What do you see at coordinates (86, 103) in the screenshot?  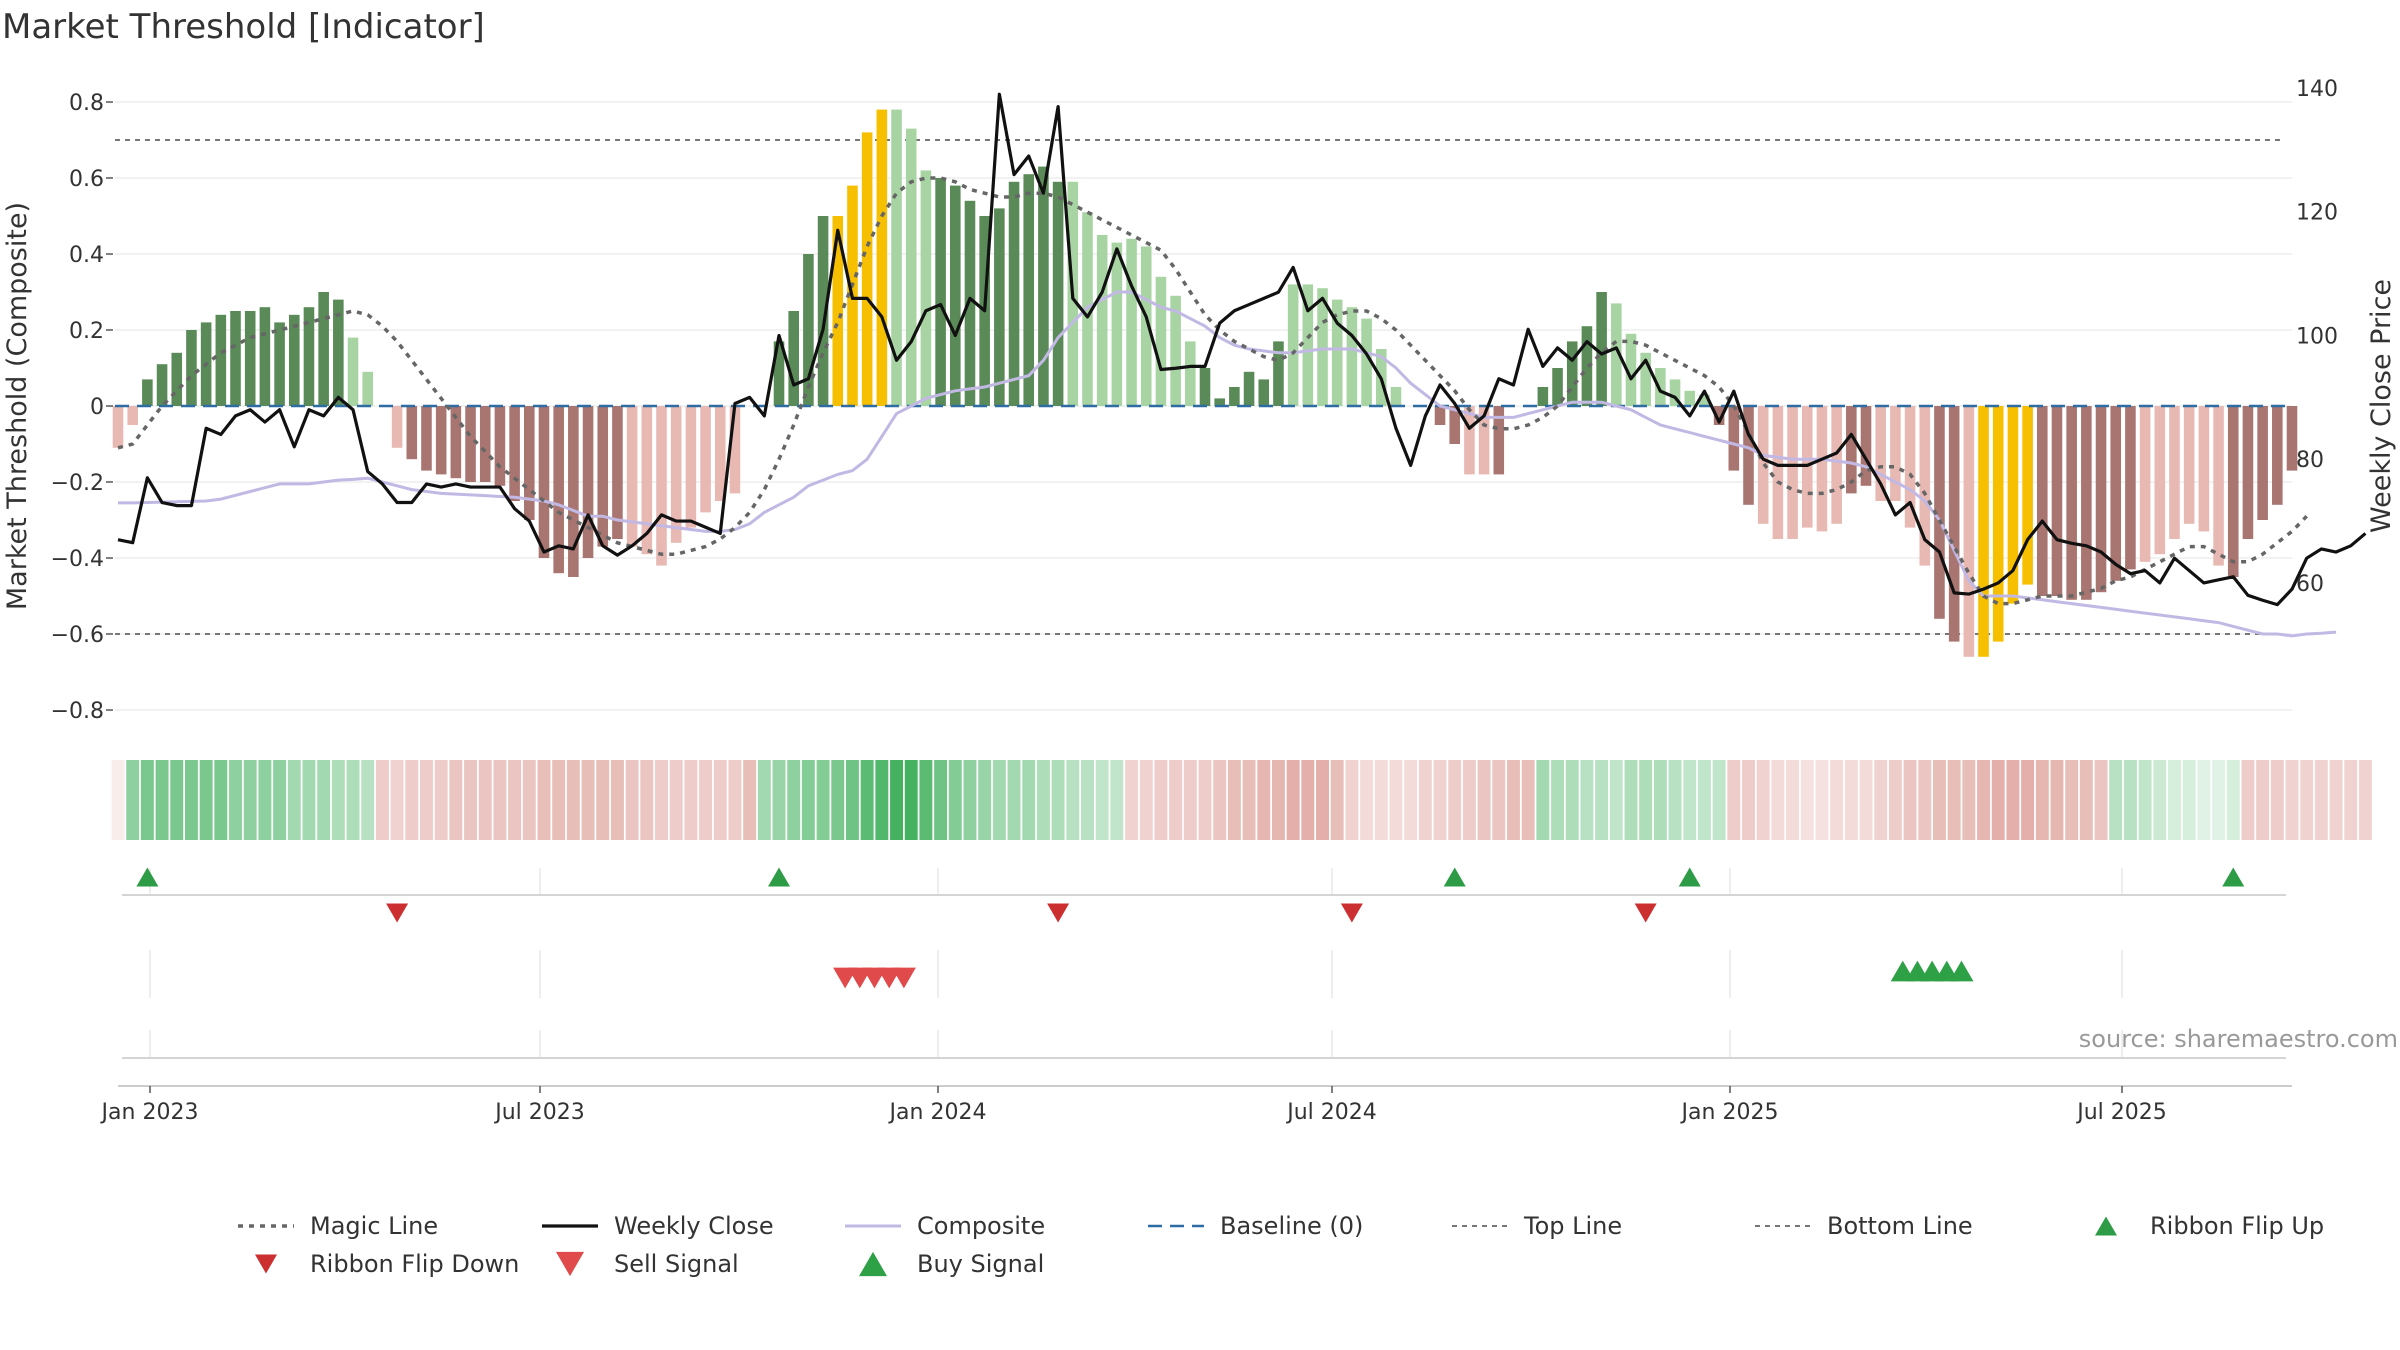 I see `y-tick-label: 0.8` at bounding box center [86, 103].